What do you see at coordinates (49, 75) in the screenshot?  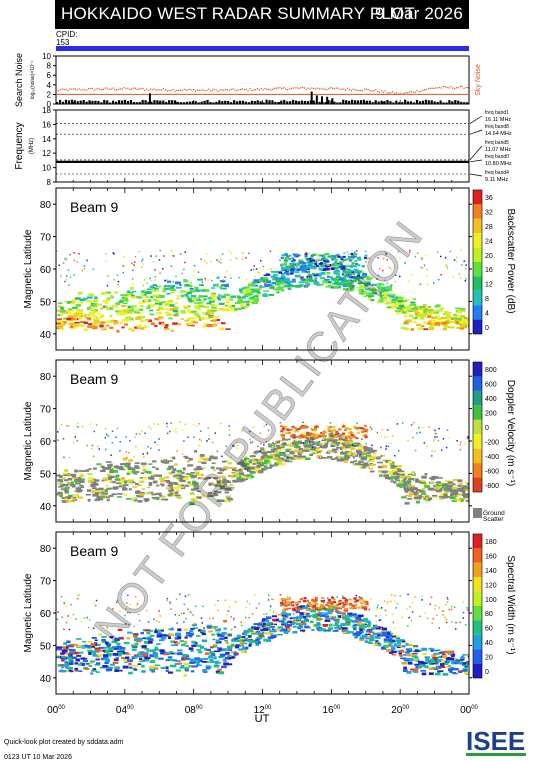 I see `noise-tick-label: 6` at bounding box center [49, 75].